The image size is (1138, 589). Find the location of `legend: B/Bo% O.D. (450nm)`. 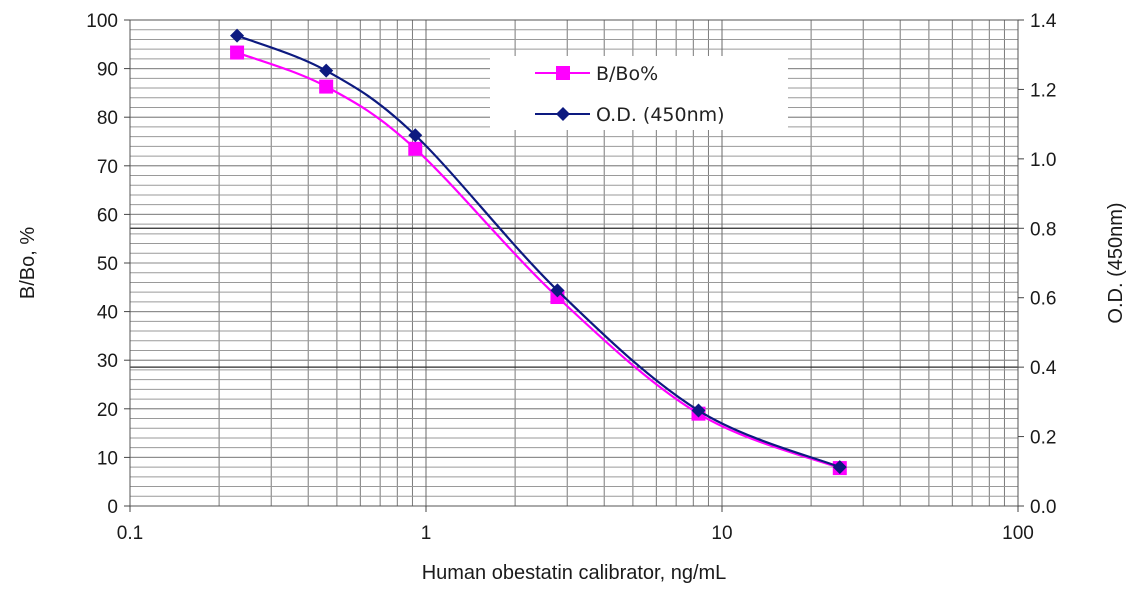

legend: B/Bo% O.D. (450nm) is located at coordinates (639, 93).